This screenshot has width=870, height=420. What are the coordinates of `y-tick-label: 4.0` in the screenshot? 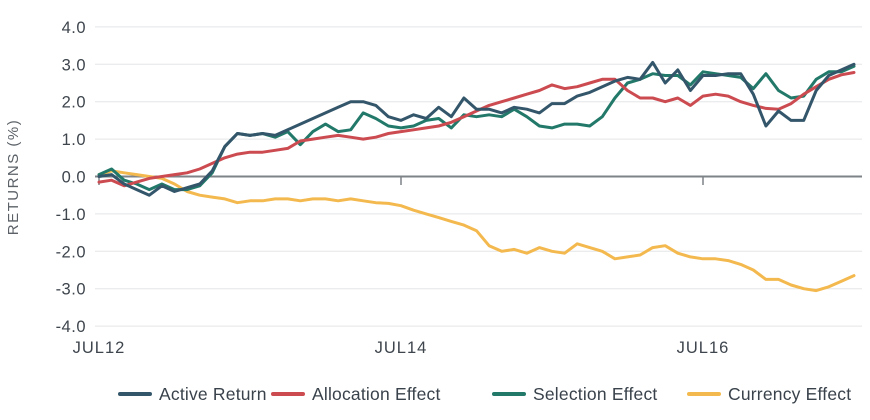 It's located at (74, 28).